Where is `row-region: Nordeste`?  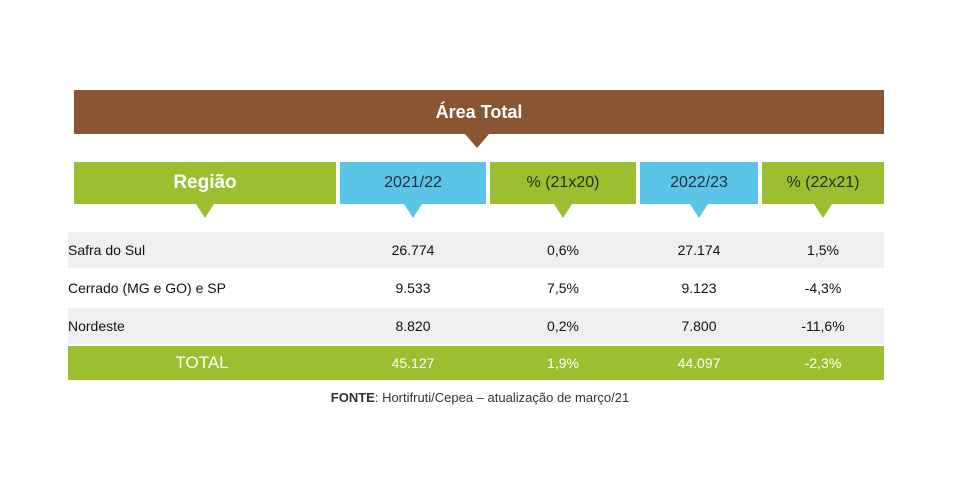 row-region: Nordeste is located at coordinates (96, 326).